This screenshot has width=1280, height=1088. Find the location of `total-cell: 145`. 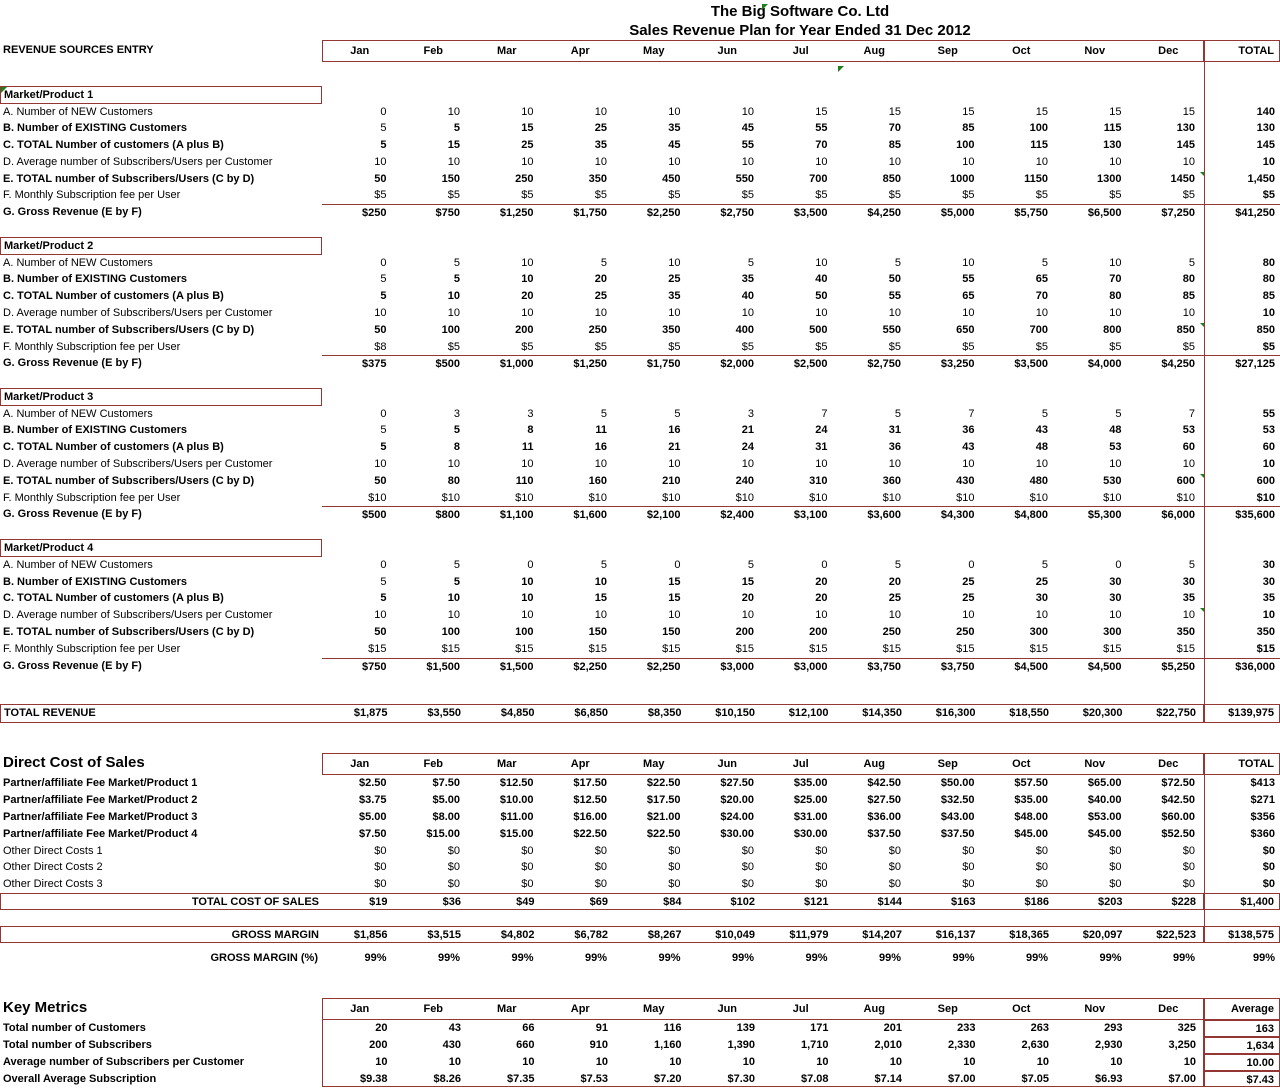

total-cell: 145 is located at coordinates (1242, 145).